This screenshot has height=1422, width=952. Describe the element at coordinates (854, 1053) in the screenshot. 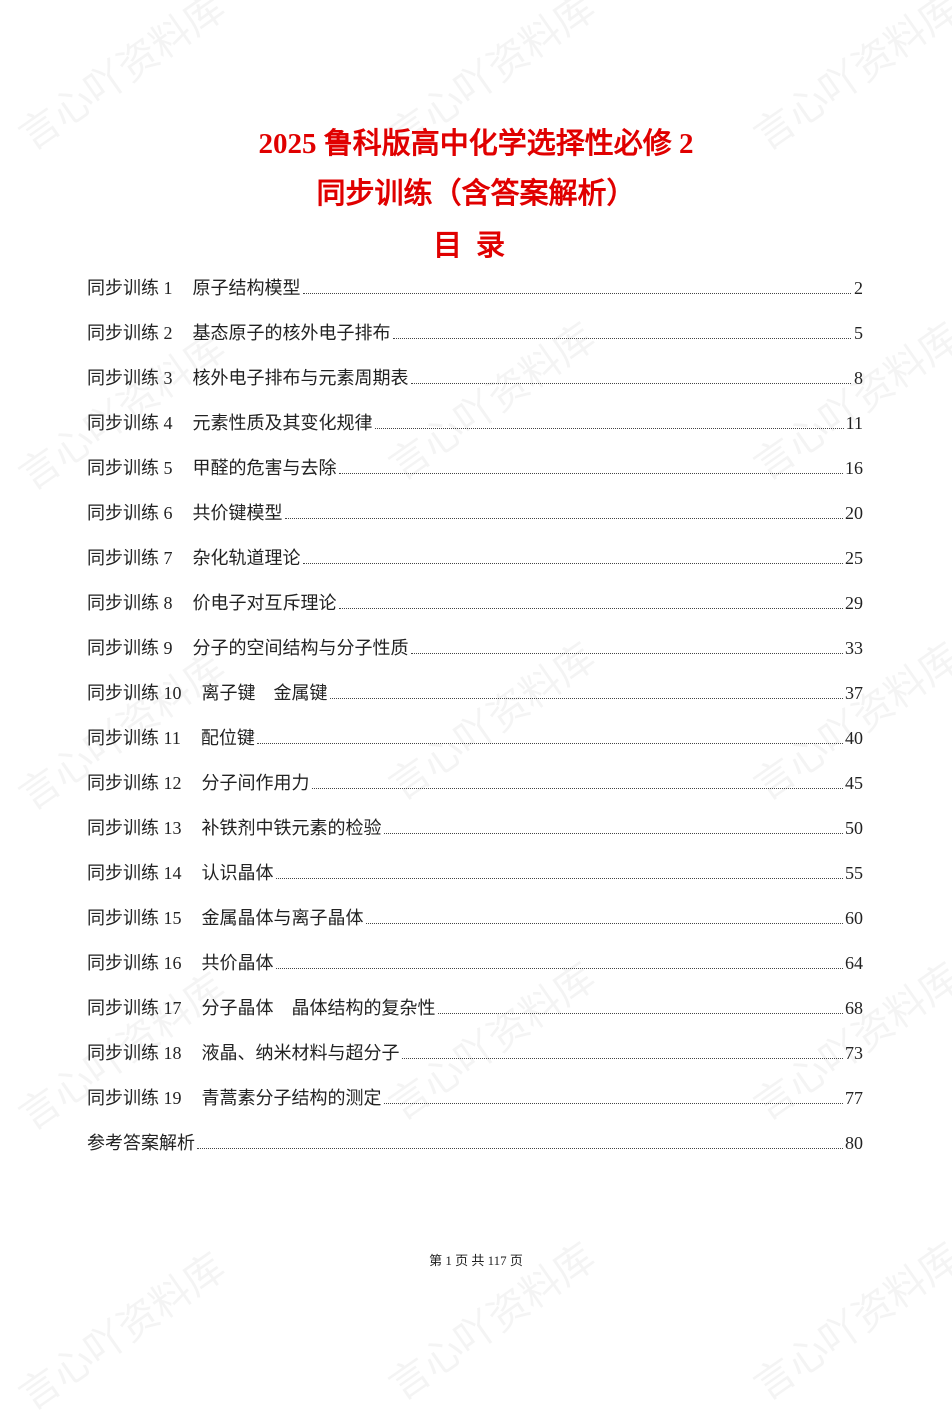

I see `toc-entry-page: 73` at that location.